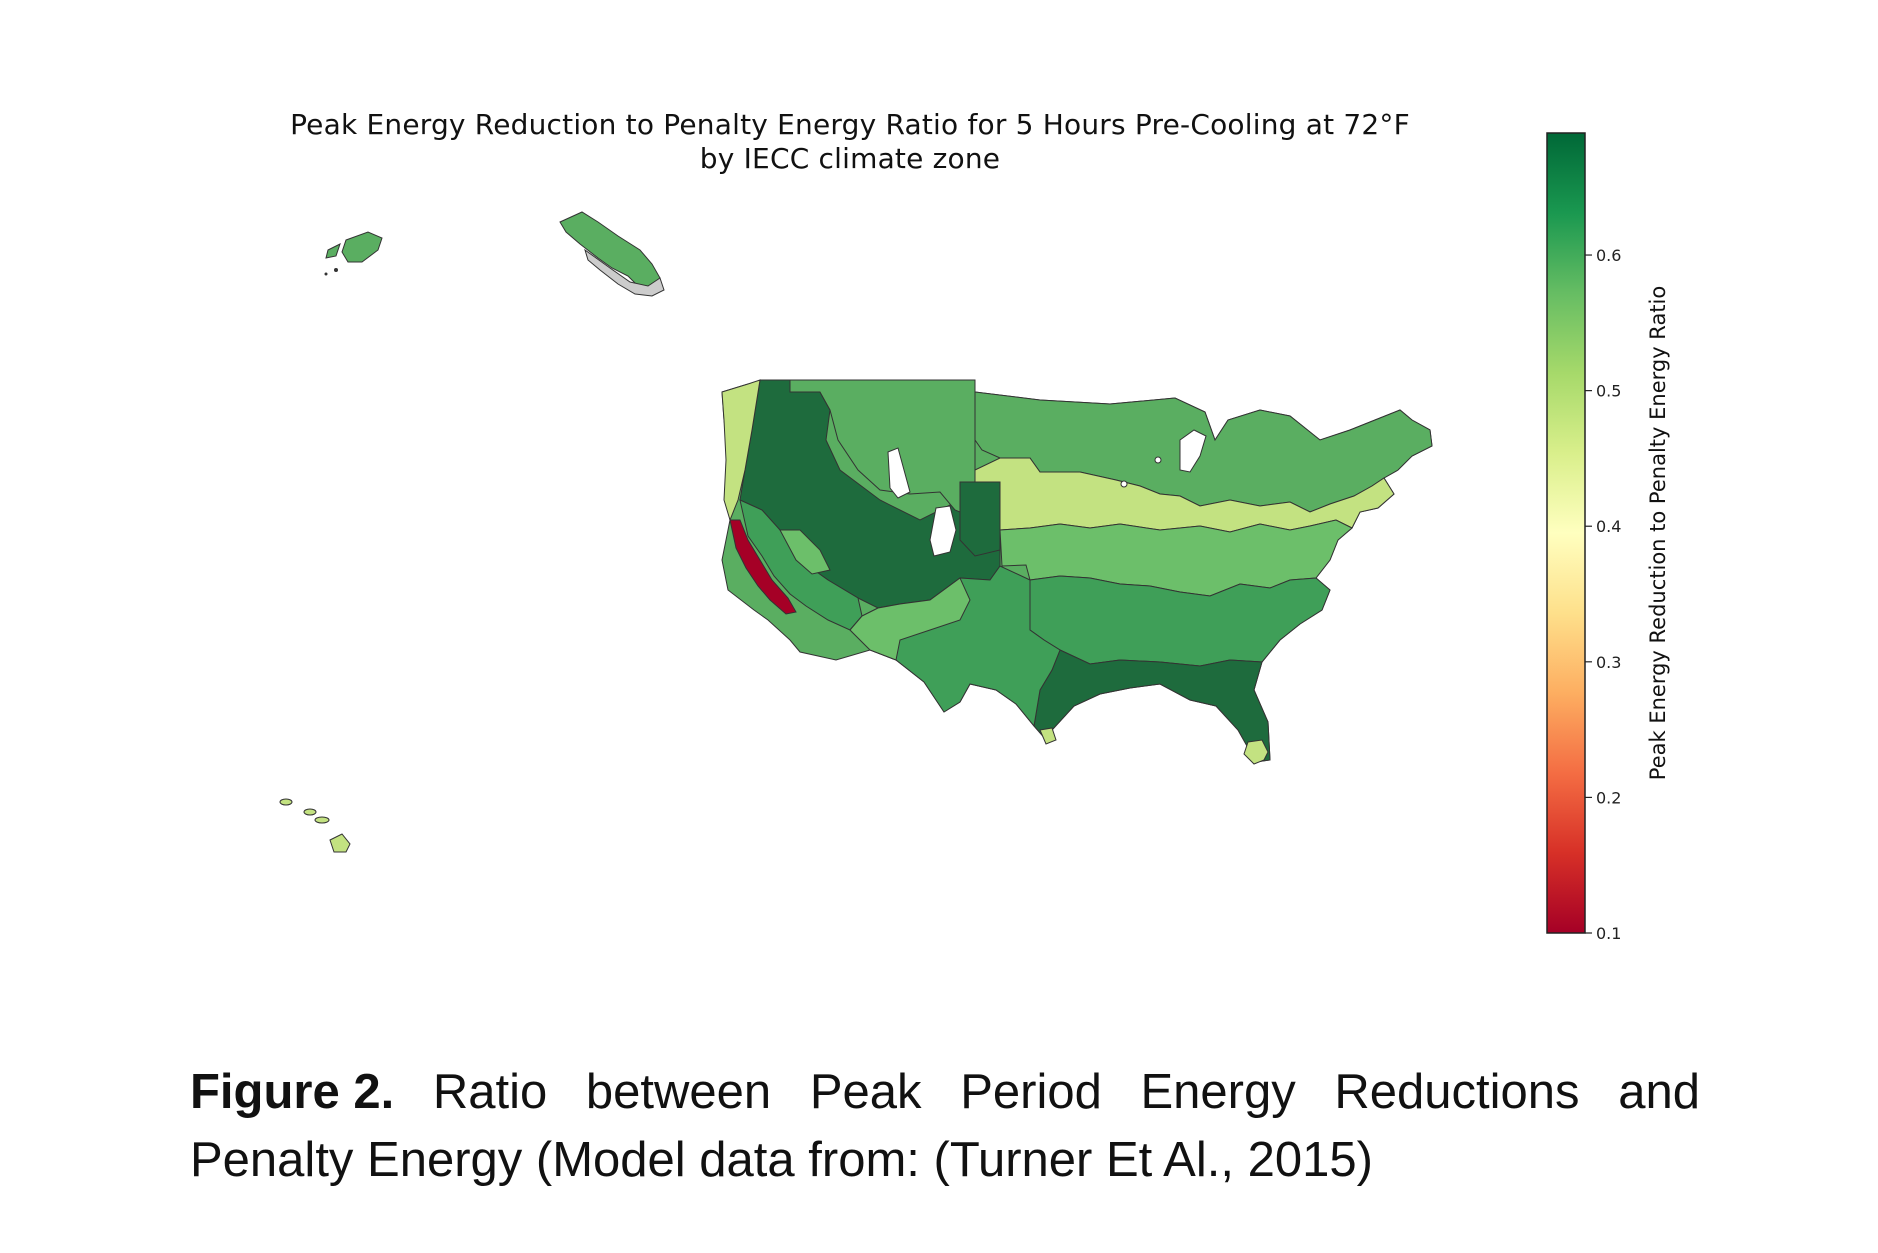 The height and width of the screenshot is (1253, 1878). Describe the element at coordinates (310, 812) in the screenshot. I see `zone-hawaii-oahu` at that location.